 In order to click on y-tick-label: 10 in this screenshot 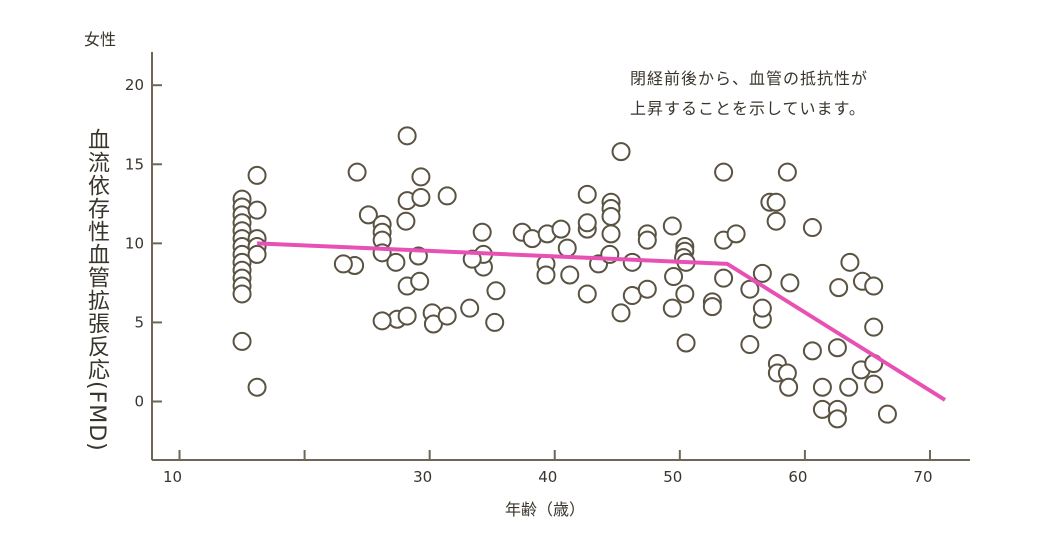, I will do `click(134, 243)`.